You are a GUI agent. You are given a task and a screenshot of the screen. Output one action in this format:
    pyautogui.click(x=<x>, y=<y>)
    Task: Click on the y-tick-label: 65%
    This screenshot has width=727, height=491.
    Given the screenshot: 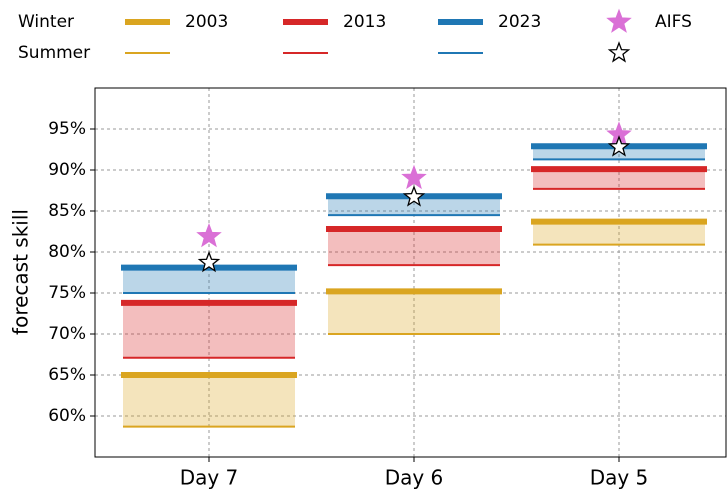 What is the action you would take?
    pyautogui.click(x=67, y=375)
    